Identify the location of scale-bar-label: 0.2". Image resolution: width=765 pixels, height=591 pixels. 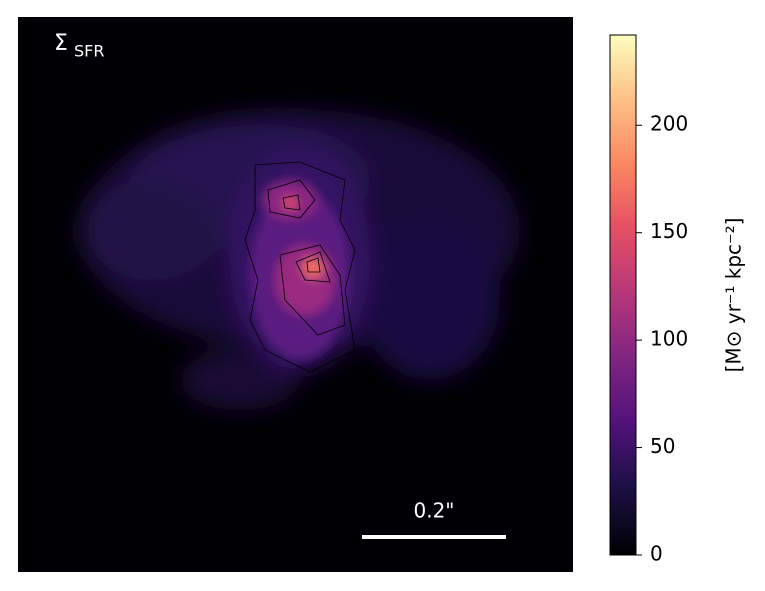
(433, 511).